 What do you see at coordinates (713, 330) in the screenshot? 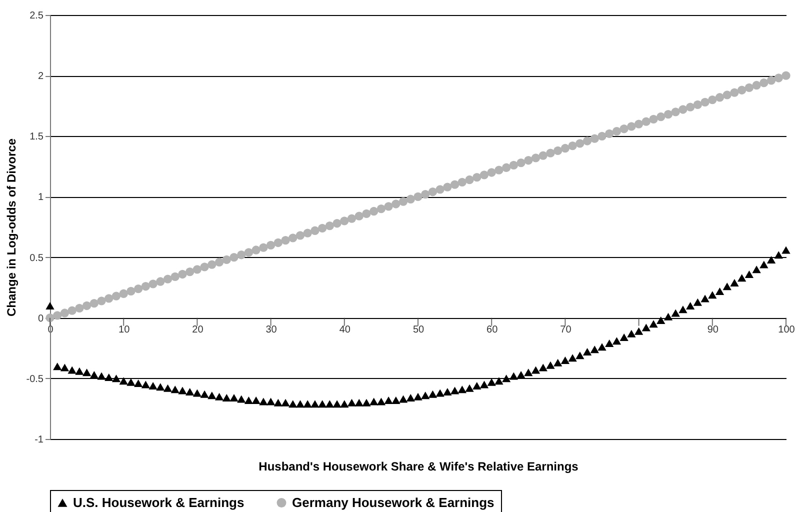
I see `x-tick-label: 90` at bounding box center [713, 330].